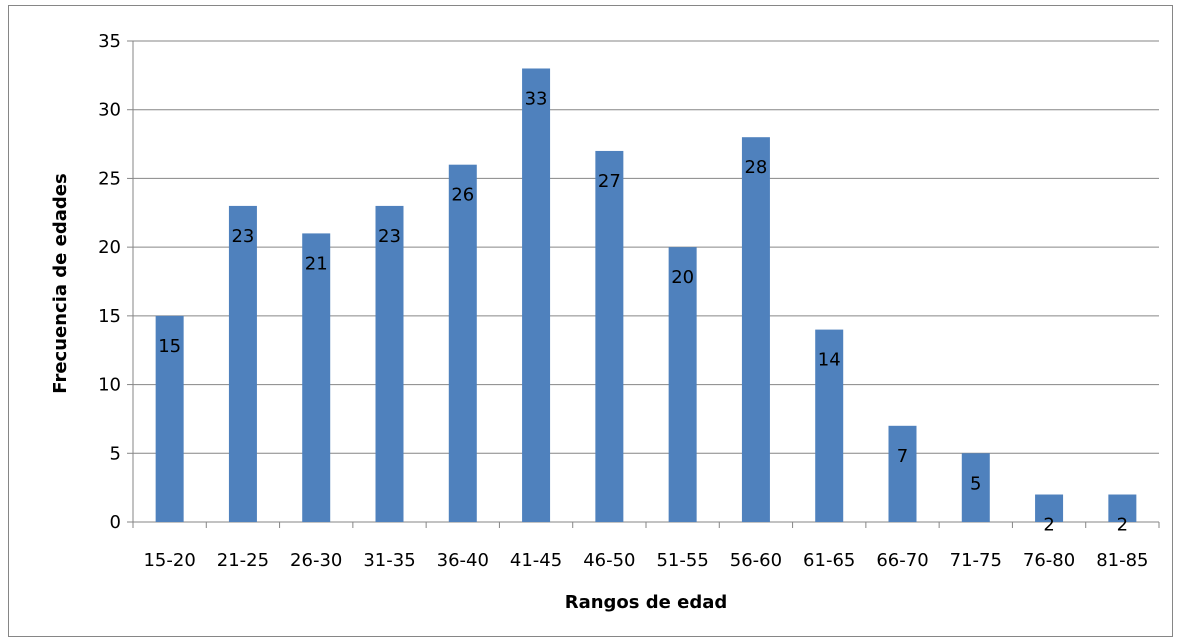 The image size is (1178, 642). What do you see at coordinates (609, 560) in the screenshot?
I see `x-tick-label: 46-50` at bounding box center [609, 560].